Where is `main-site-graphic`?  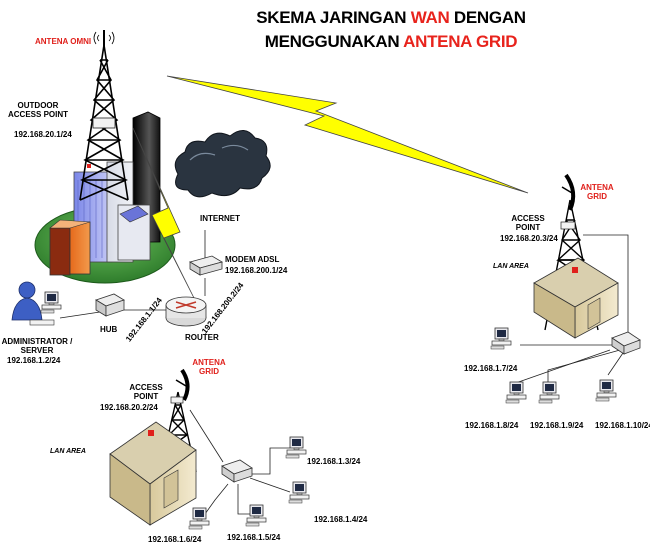
main-site-graphic is located at coordinates (105, 157).